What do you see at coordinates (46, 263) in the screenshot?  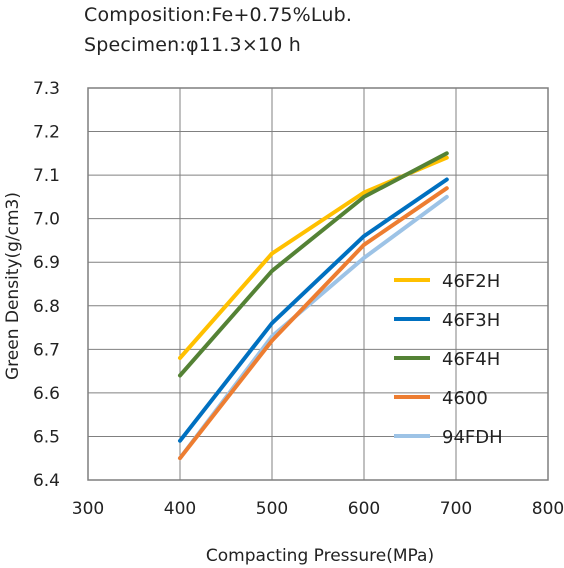 I see `y-tick-label: 6.9` at bounding box center [46, 263].